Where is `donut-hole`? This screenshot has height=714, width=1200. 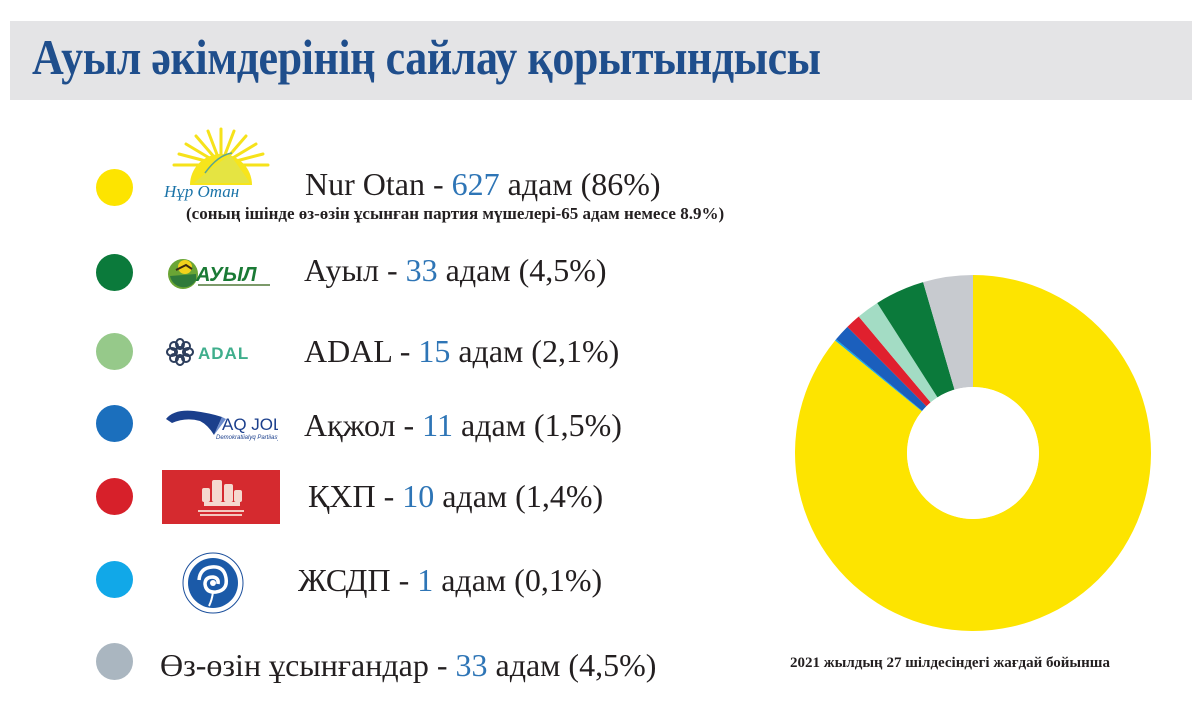
donut-hole is located at coordinates (973, 453).